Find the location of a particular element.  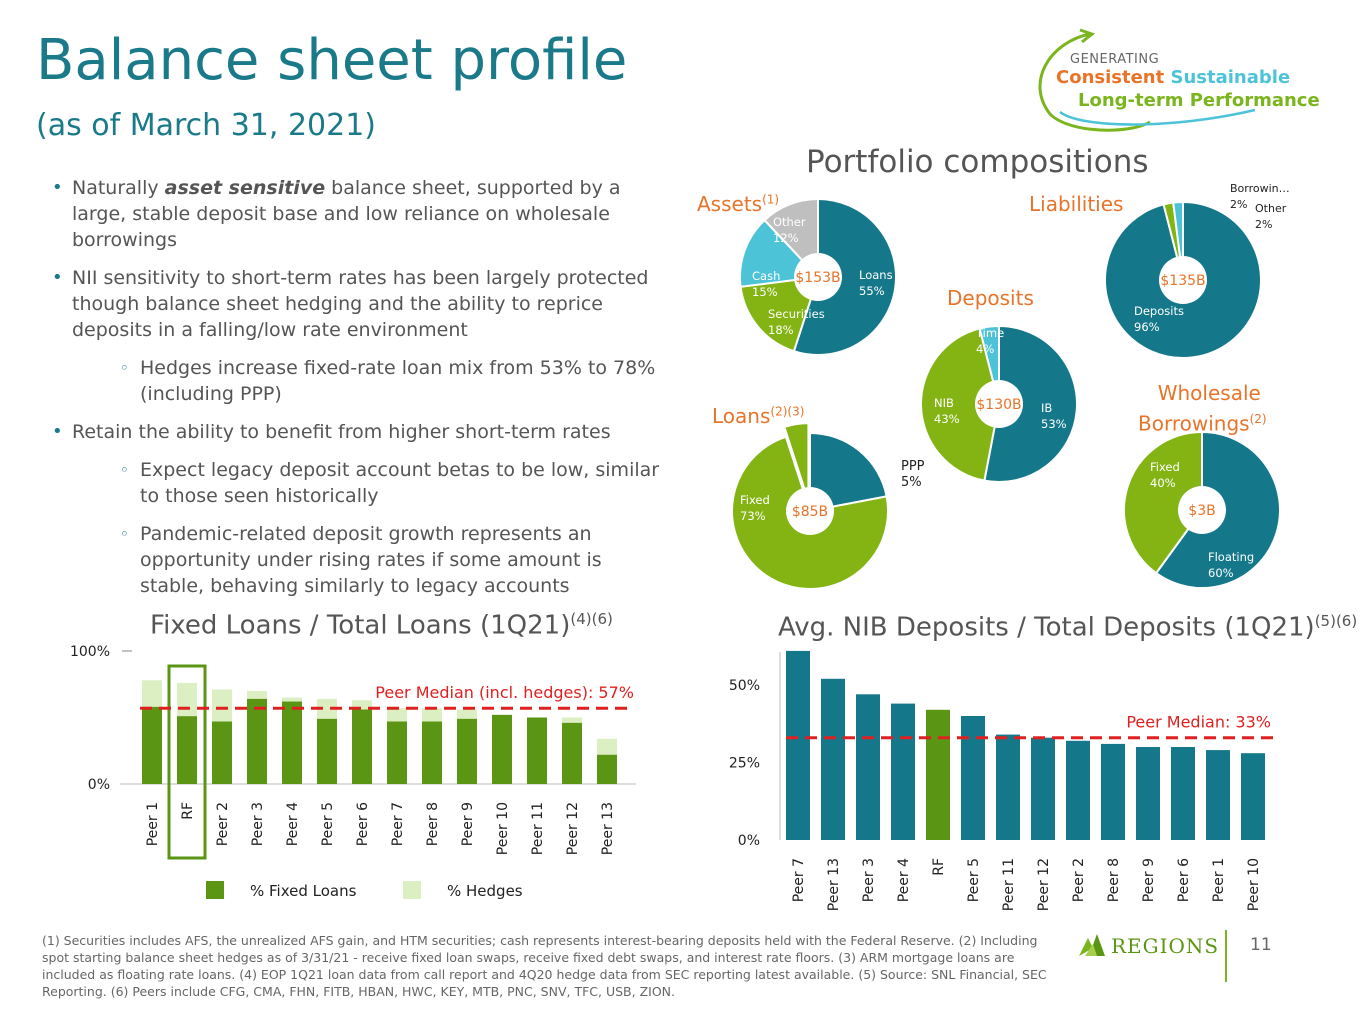

logo-sustainable: Sustainable is located at coordinates (1230, 77).